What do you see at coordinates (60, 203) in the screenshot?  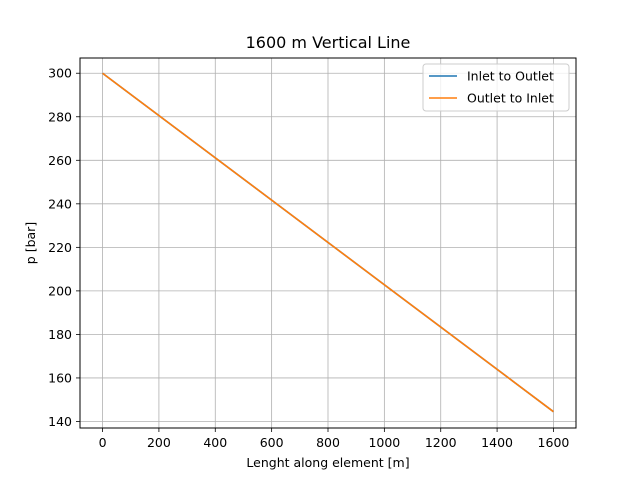 I see `y-tick-label: 240` at bounding box center [60, 203].